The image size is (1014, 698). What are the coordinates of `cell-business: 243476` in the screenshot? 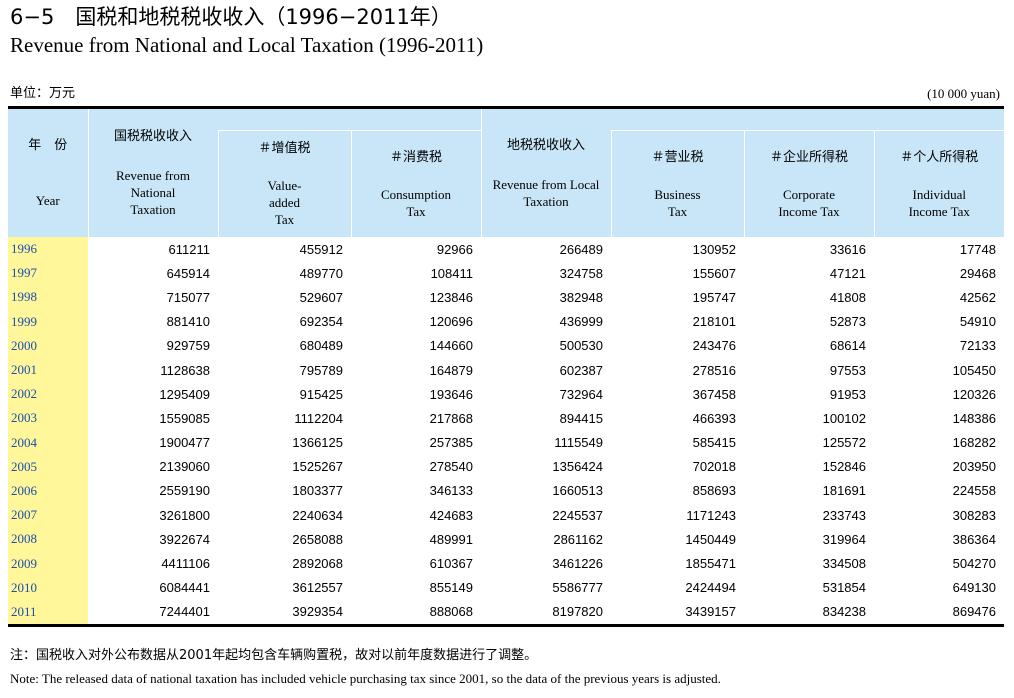 It's located at (714, 346).